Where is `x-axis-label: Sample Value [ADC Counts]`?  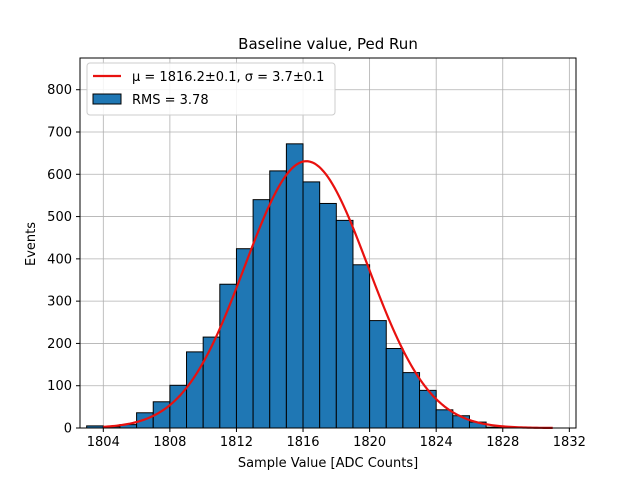 x-axis-label: Sample Value [ADC Counts] is located at coordinates (328, 463).